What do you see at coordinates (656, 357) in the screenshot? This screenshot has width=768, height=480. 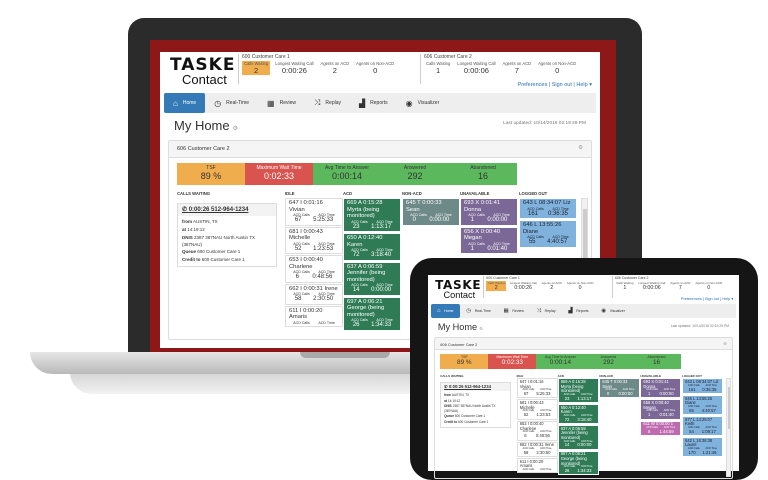 I see `stat-label: Abandoned` at bounding box center [656, 357].